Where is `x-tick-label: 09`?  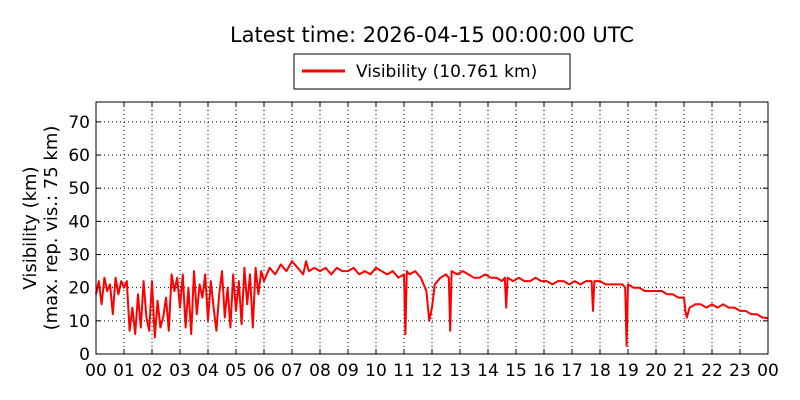 x-tick-label: 09 is located at coordinates (348, 371).